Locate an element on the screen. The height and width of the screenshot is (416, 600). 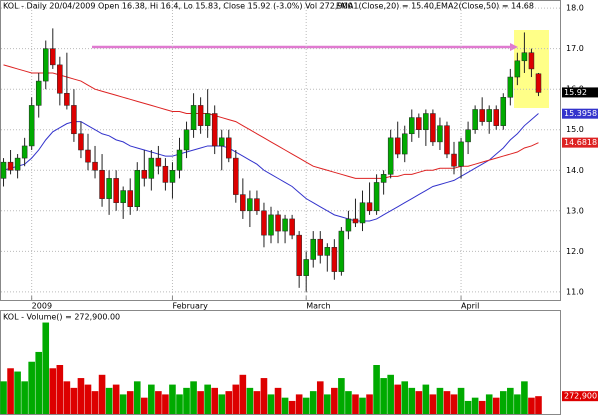
volume-last-box is located at coordinates (580, 396).